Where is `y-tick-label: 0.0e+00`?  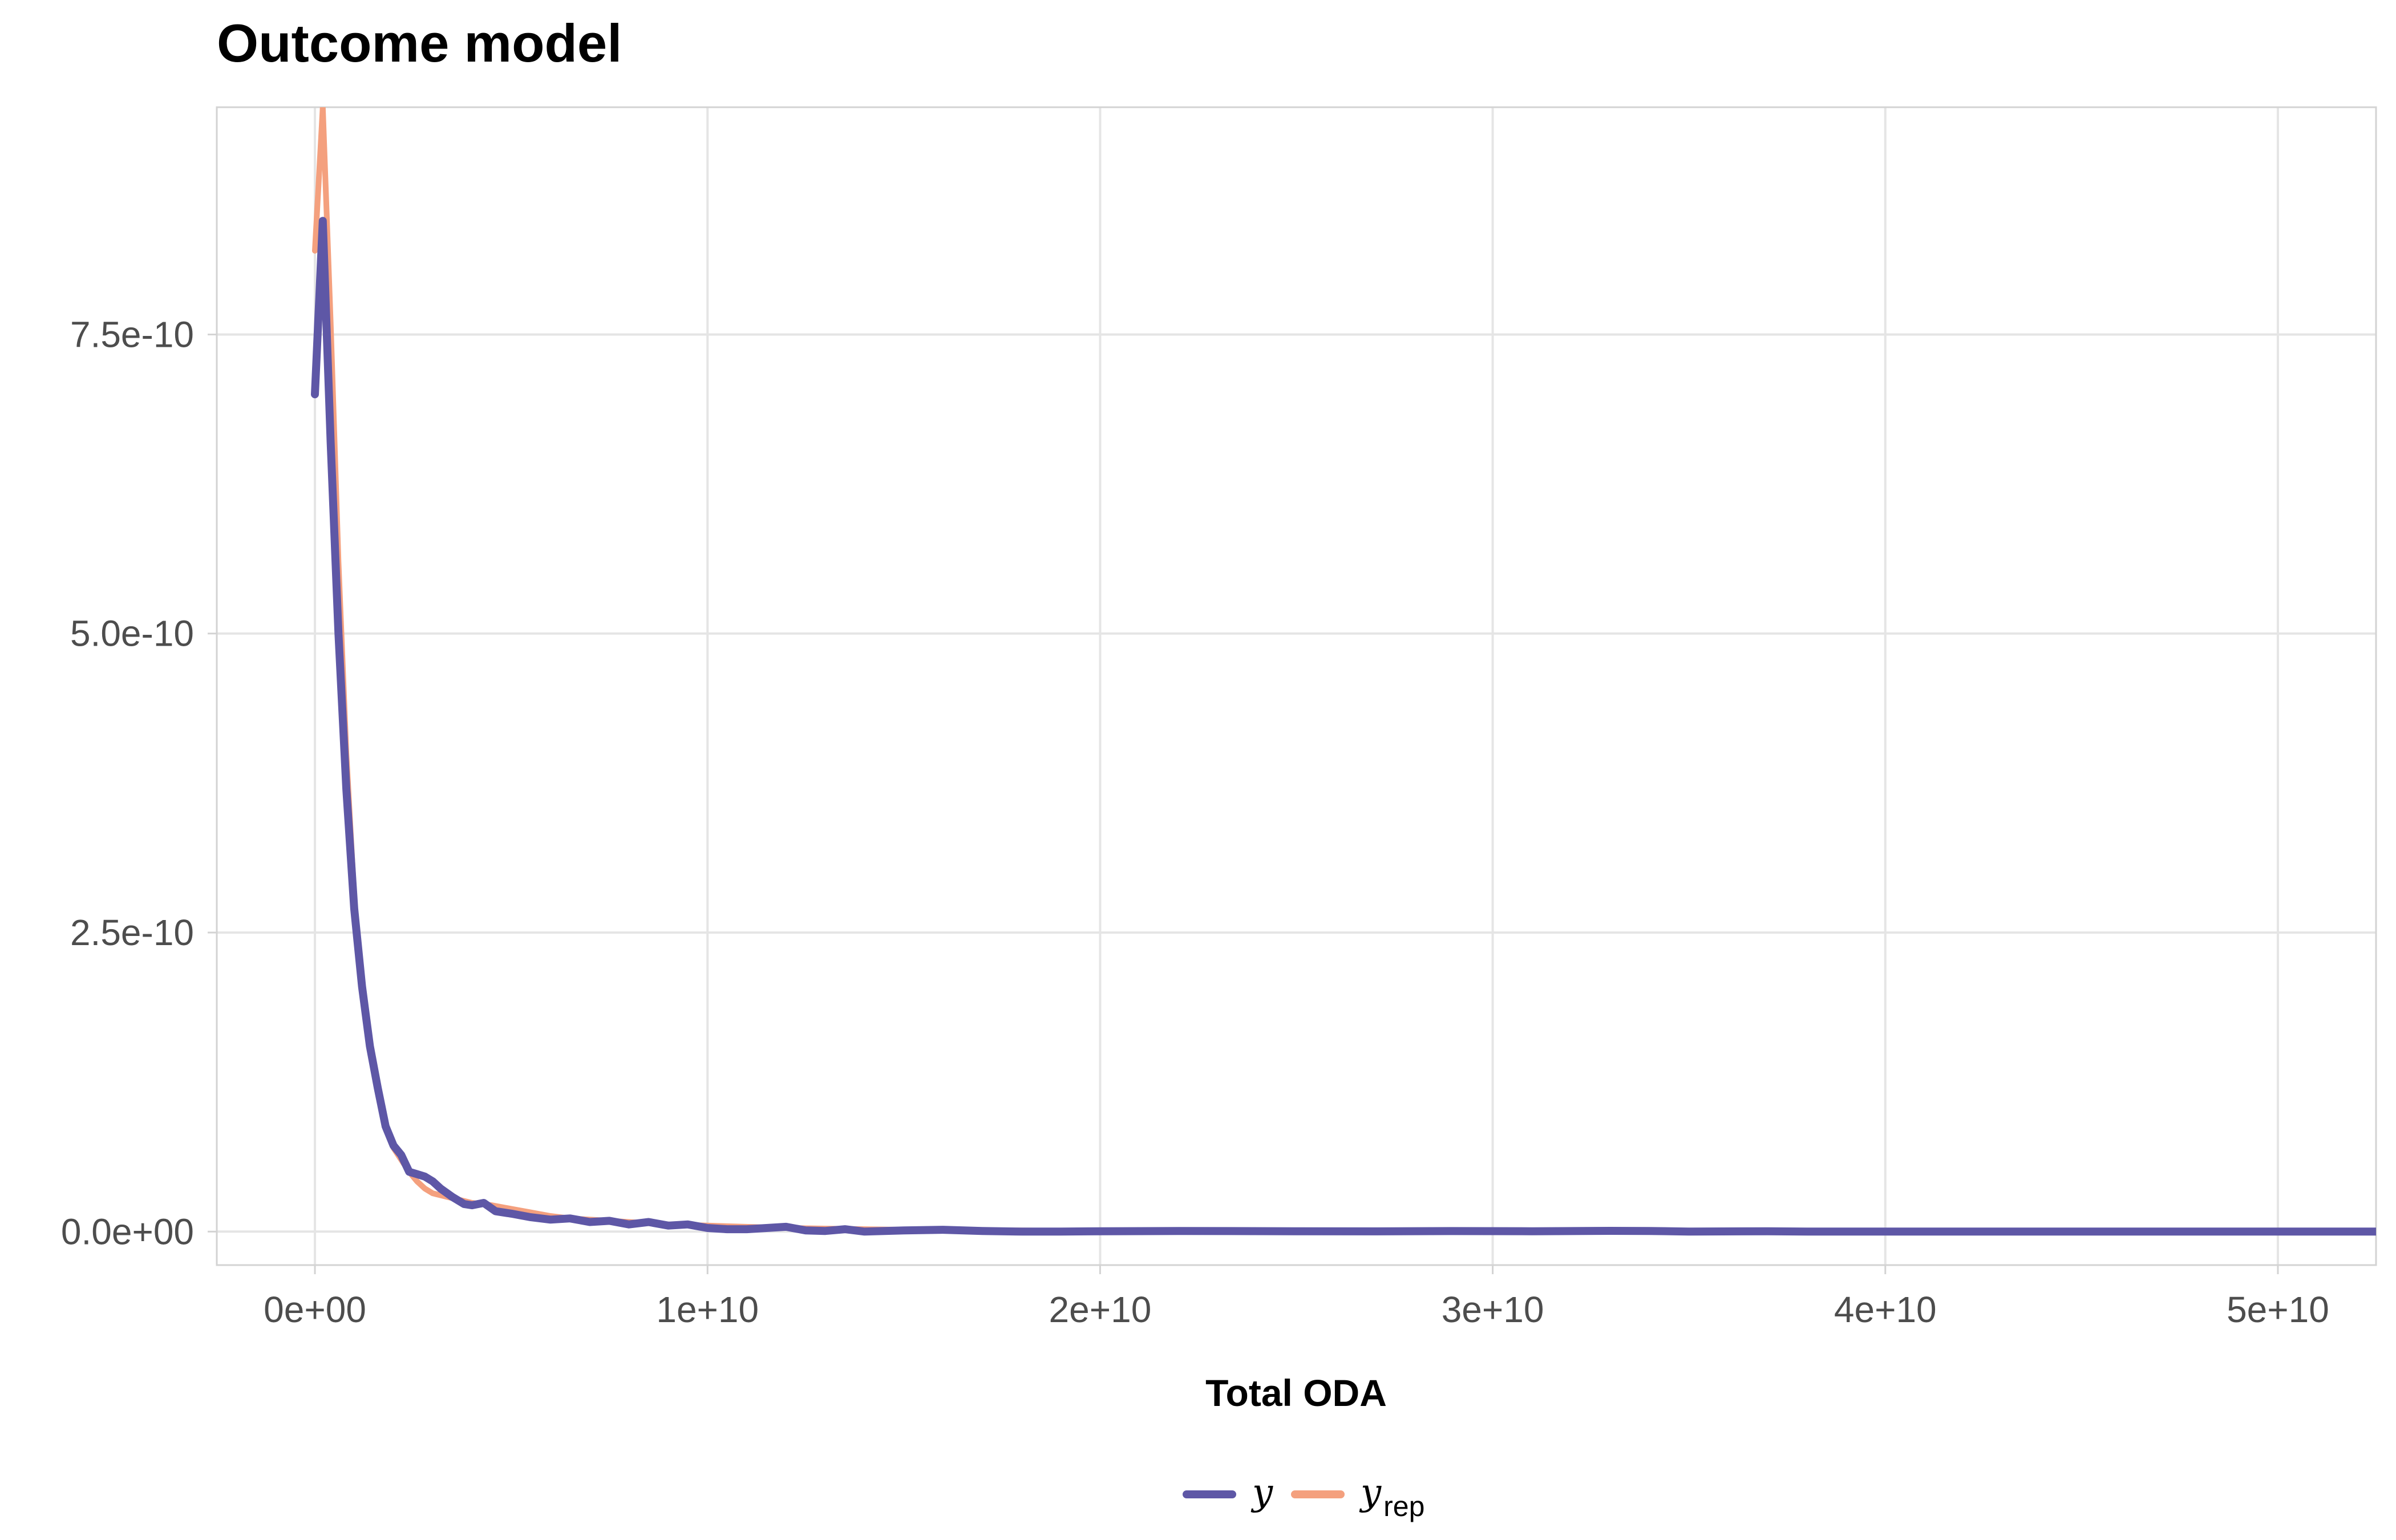 y-tick-label: 0.0e+00 is located at coordinates (127, 1232).